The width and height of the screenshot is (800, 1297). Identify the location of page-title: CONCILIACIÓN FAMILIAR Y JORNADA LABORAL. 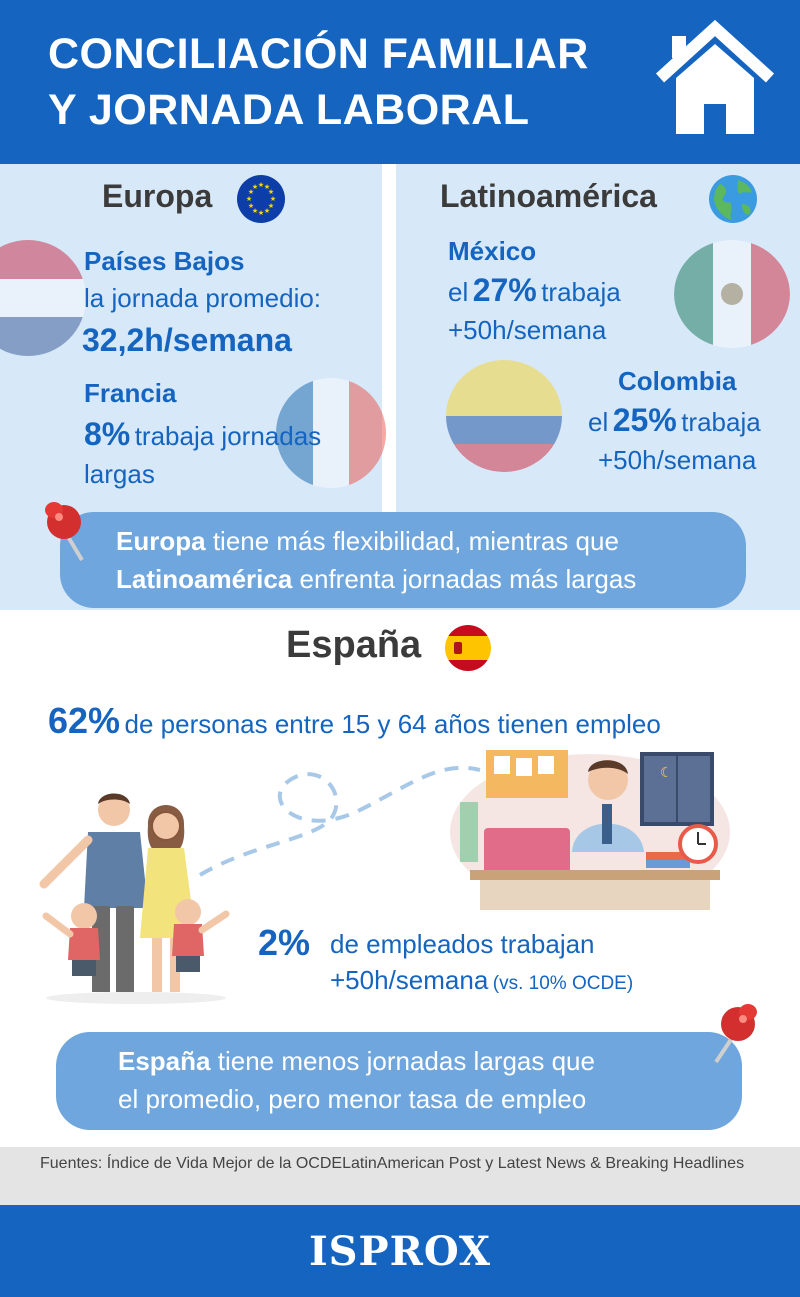
(318, 82).